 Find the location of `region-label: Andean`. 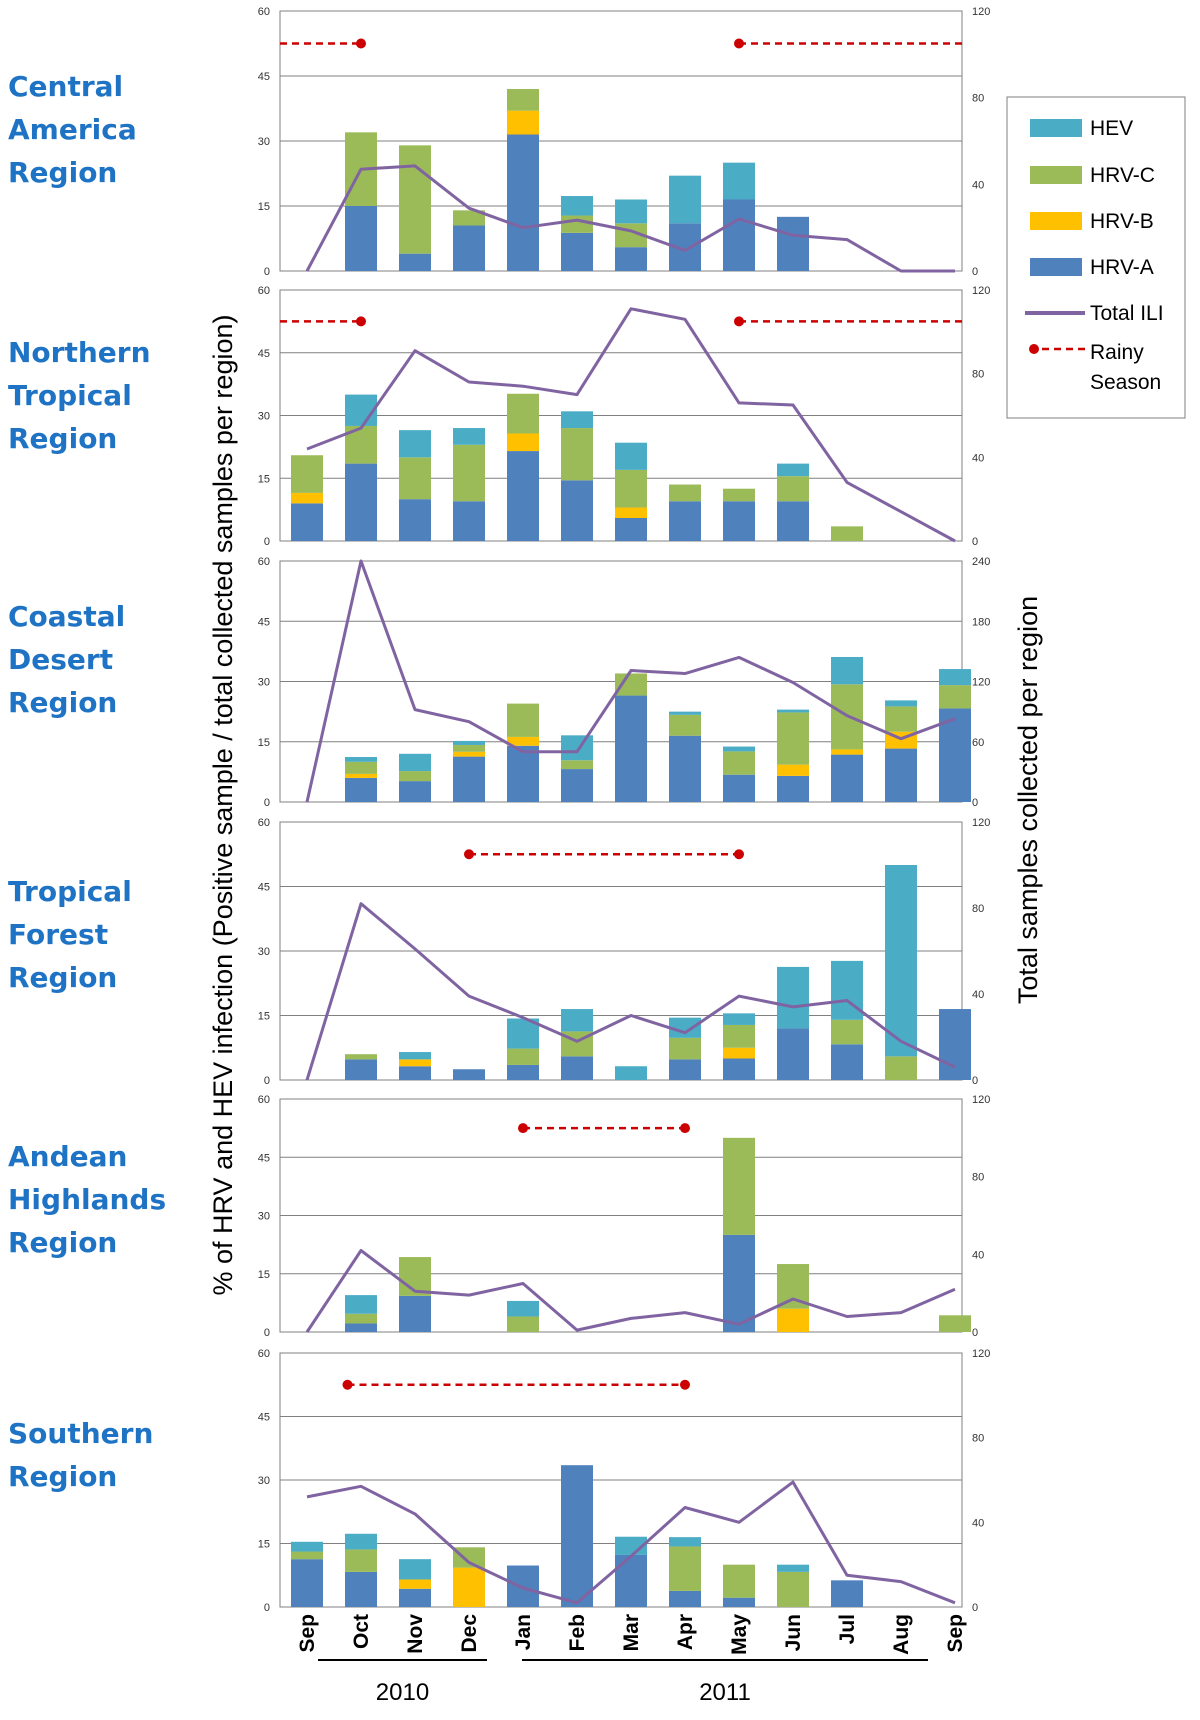

region-label: Andean is located at coordinates (67, 1156).